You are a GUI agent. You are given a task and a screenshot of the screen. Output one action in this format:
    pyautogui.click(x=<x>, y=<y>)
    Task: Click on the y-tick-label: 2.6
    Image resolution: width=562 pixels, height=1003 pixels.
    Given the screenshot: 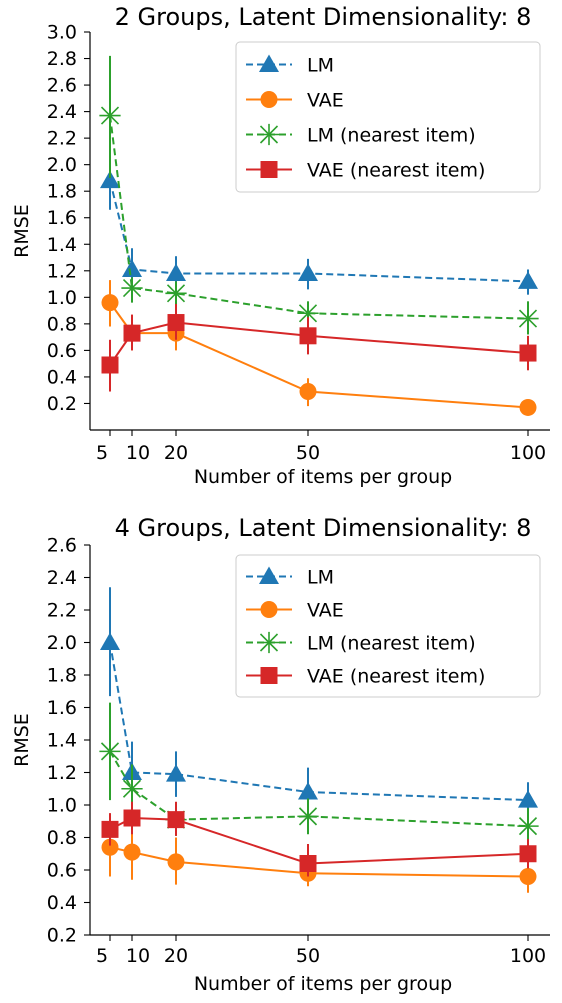 What is the action you would take?
    pyautogui.click(x=62, y=546)
    